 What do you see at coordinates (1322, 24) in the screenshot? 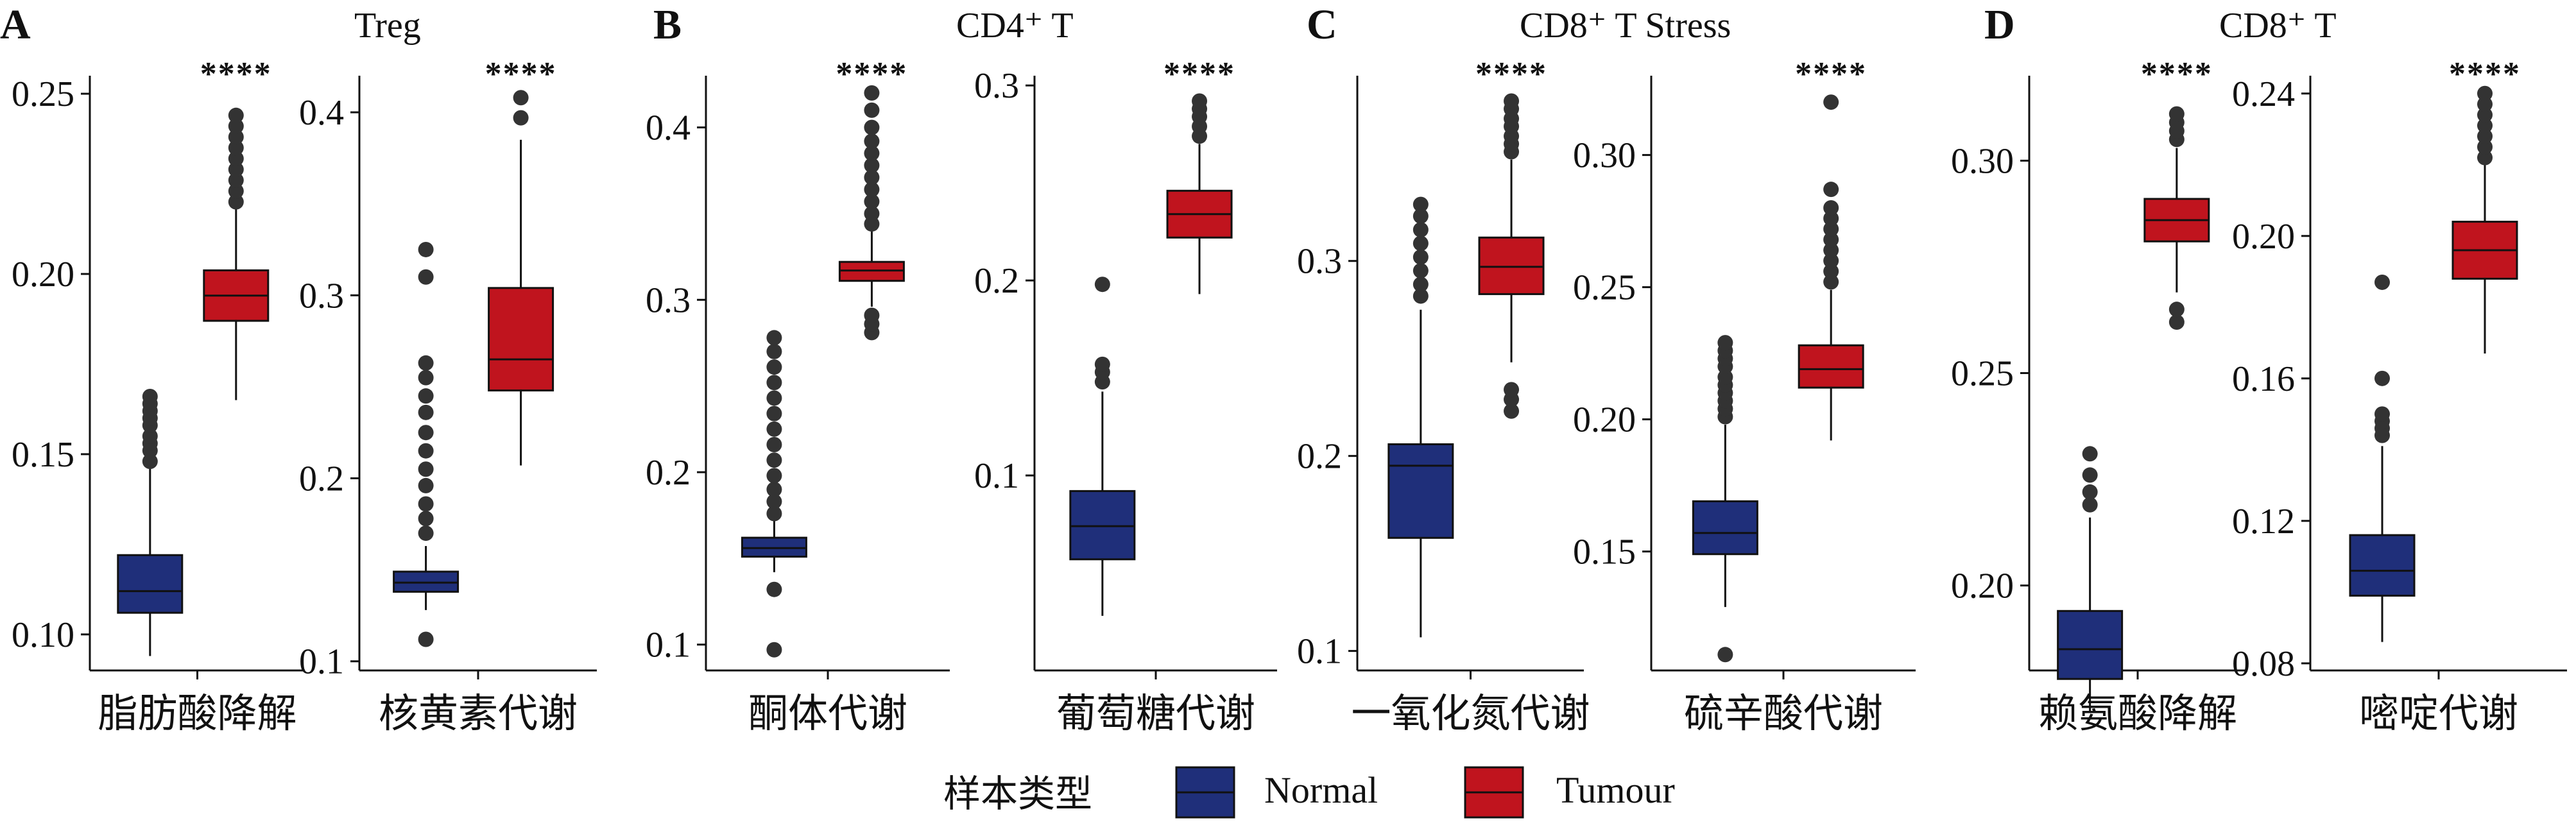
I see `panel-letter-c: C` at bounding box center [1322, 24].